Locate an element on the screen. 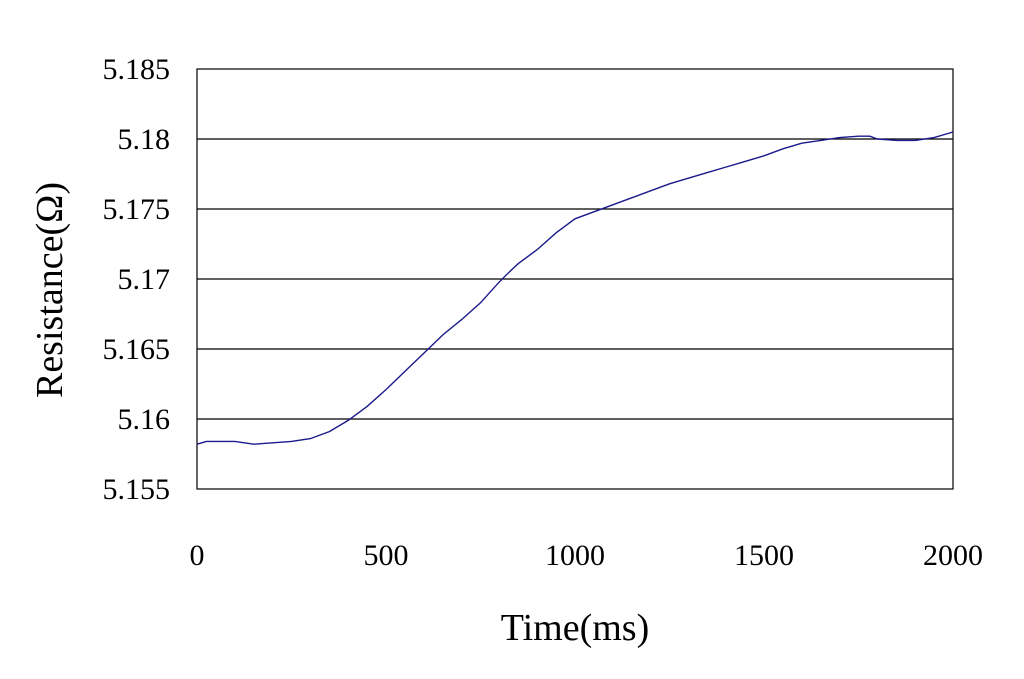 This screenshot has height=679, width=1024. x-tick-label: 2000 is located at coordinates (953, 555).